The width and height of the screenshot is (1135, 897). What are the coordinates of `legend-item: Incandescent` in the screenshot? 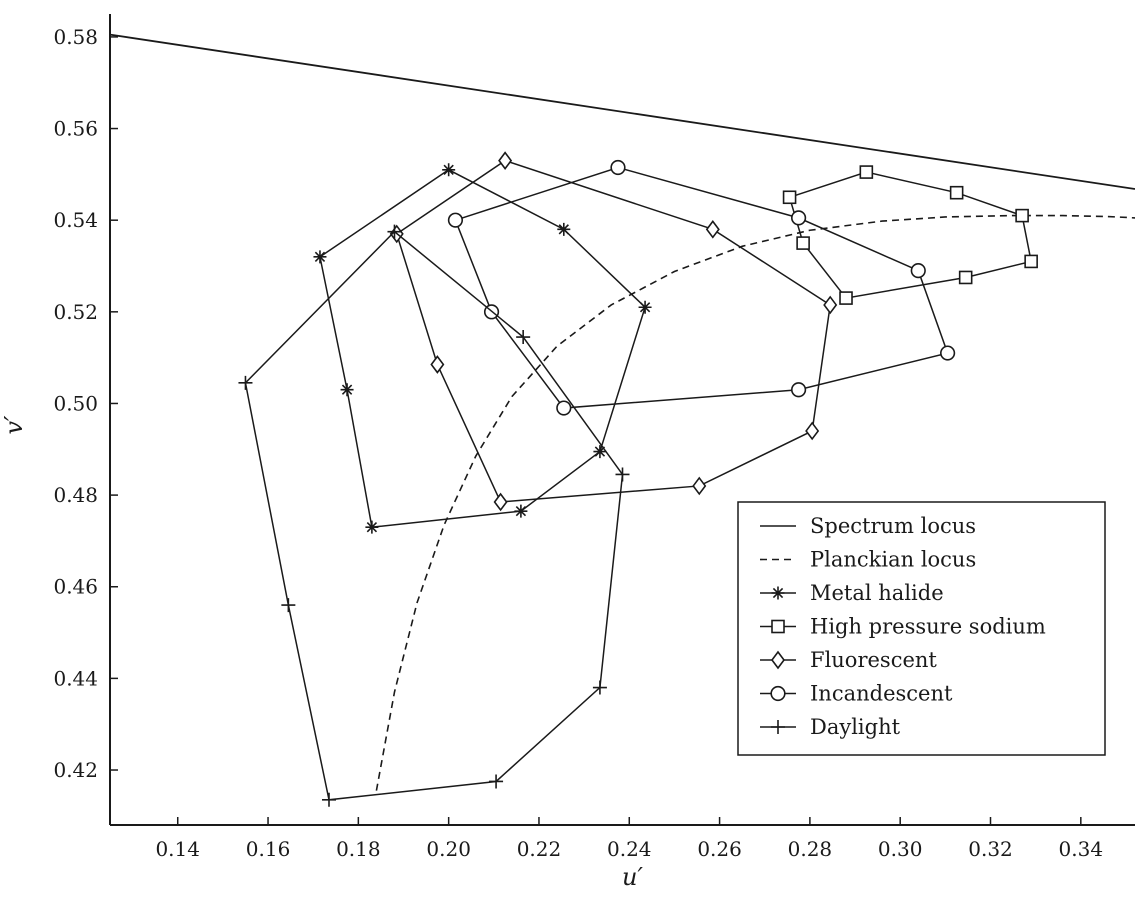 It's located at (856, 694).